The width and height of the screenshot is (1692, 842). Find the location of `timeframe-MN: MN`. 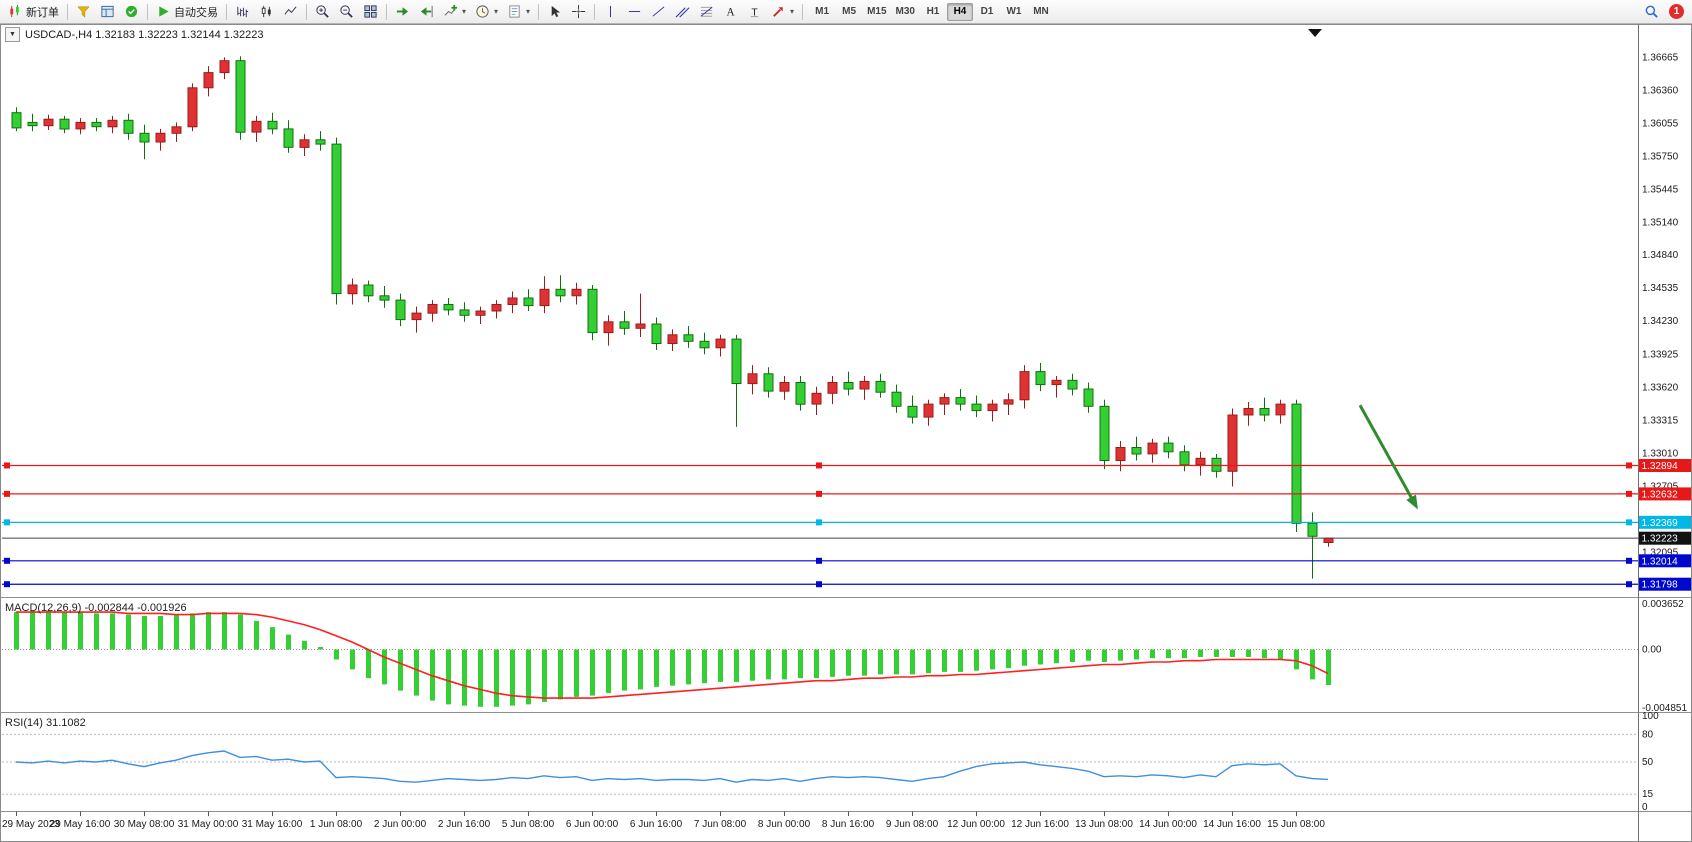

timeframe-MN: MN is located at coordinates (1041, 12).